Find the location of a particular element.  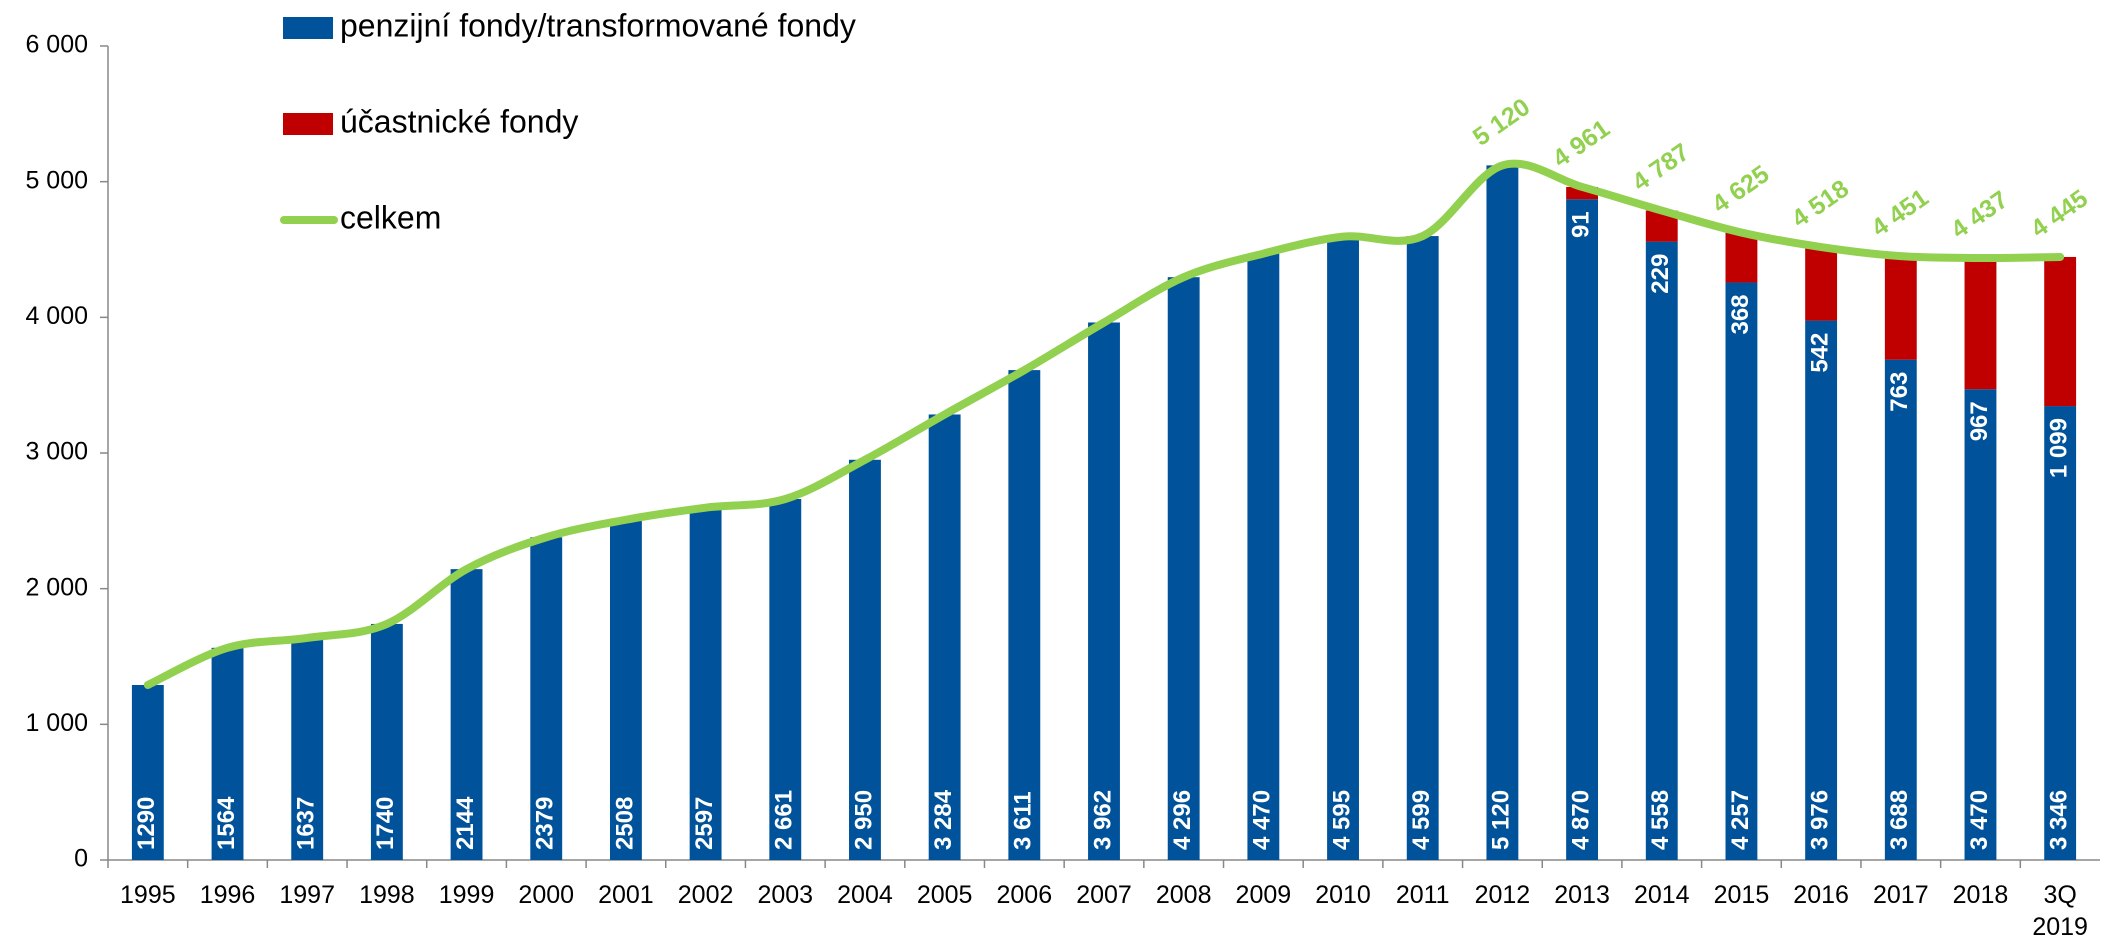

x-tick-label: 3Q 2019 is located at coordinates (2060, 911).